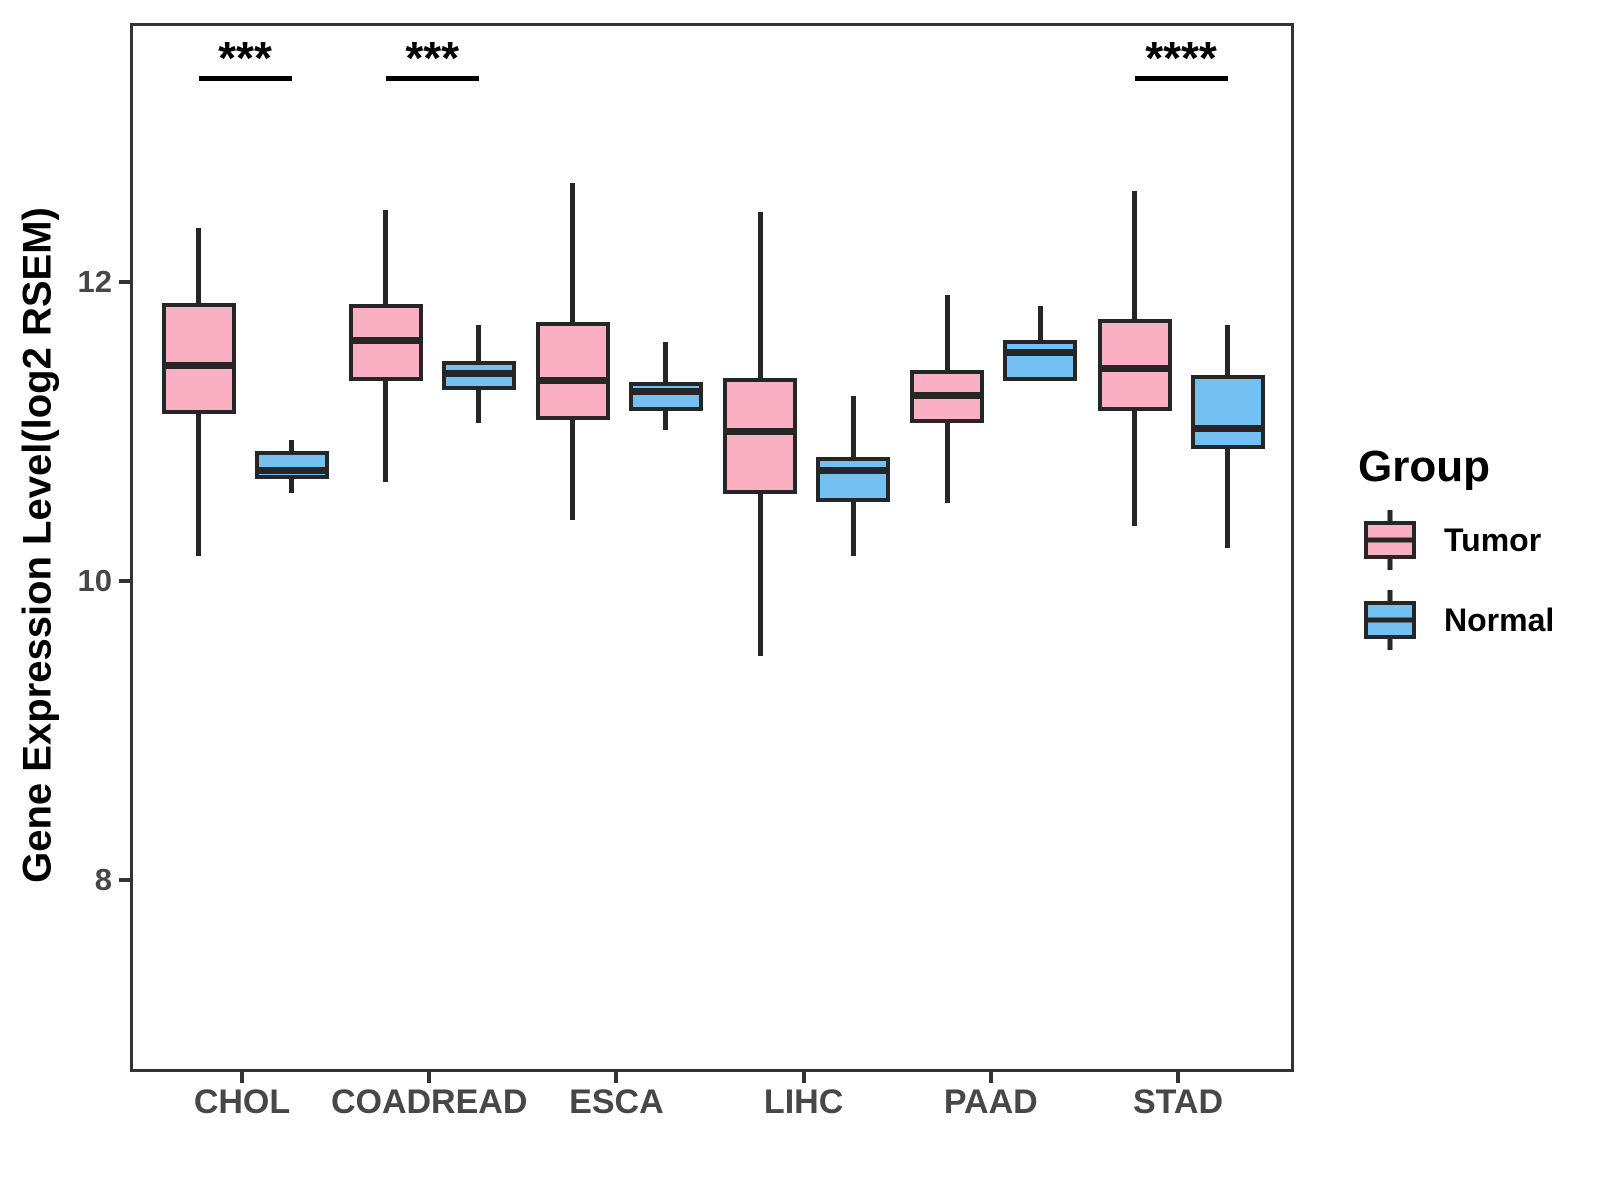 The image size is (1600, 1200). Describe the element at coordinates (291, 465) in the screenshot. I see `box-normal-chol` at that location.